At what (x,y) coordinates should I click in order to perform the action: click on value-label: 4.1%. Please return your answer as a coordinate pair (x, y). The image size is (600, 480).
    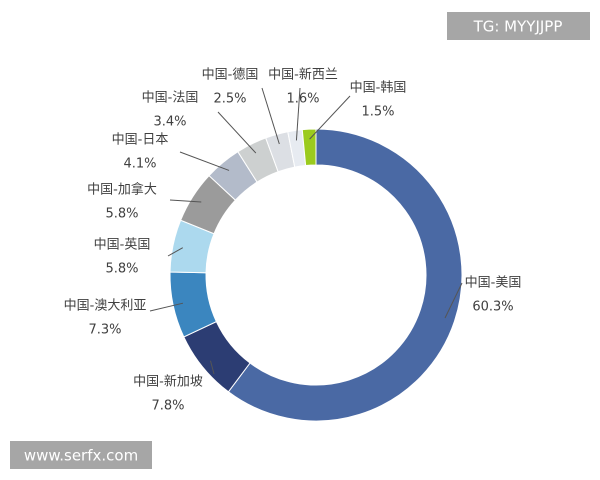
    Looking at the image, I should click on (139, 164).